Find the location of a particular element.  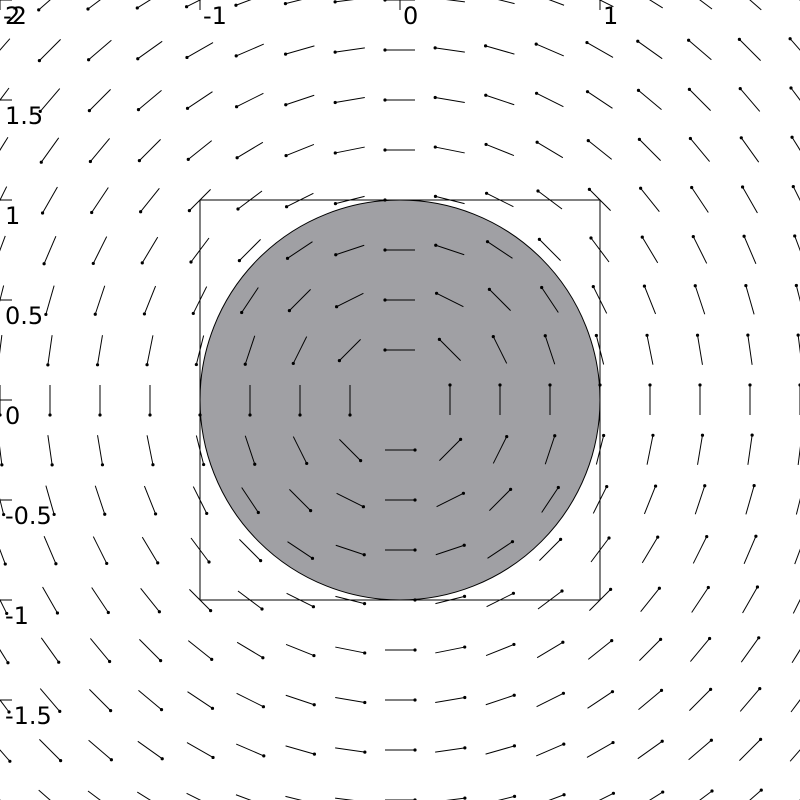

x-tick-label: 1 is located at coordinates (610, 16).